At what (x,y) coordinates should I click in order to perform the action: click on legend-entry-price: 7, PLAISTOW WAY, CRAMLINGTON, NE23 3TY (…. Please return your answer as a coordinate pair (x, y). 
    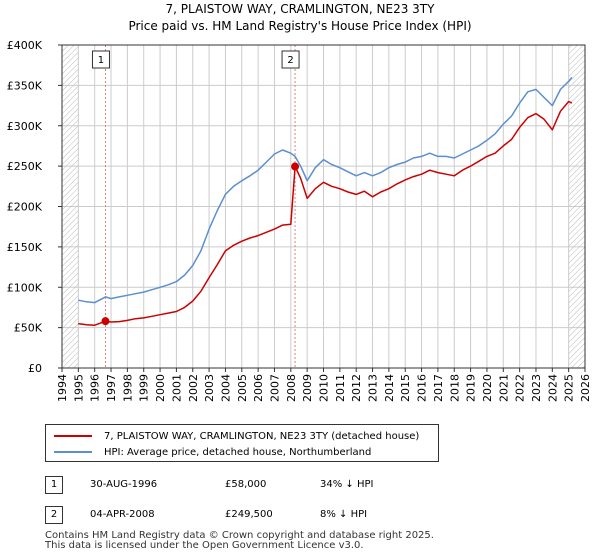
    Looking at the image, I should click on (236, 436).